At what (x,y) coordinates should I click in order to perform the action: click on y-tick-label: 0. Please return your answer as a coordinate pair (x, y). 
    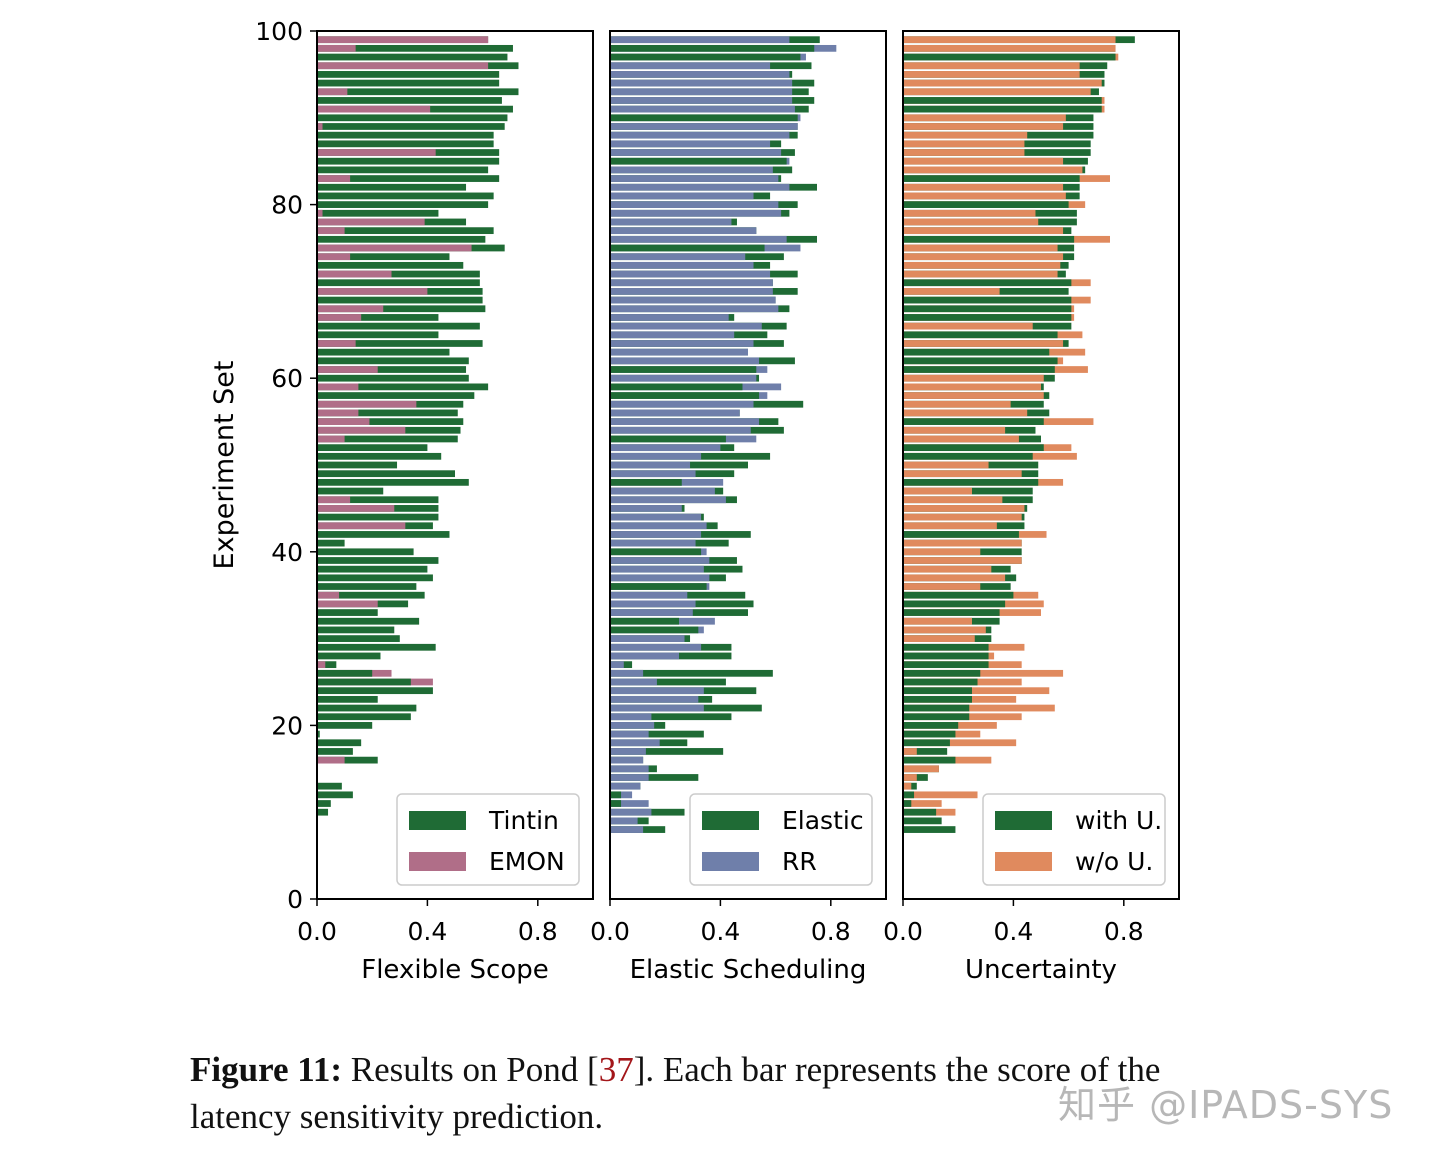
    Looking at the image, I should click on (295, 899).